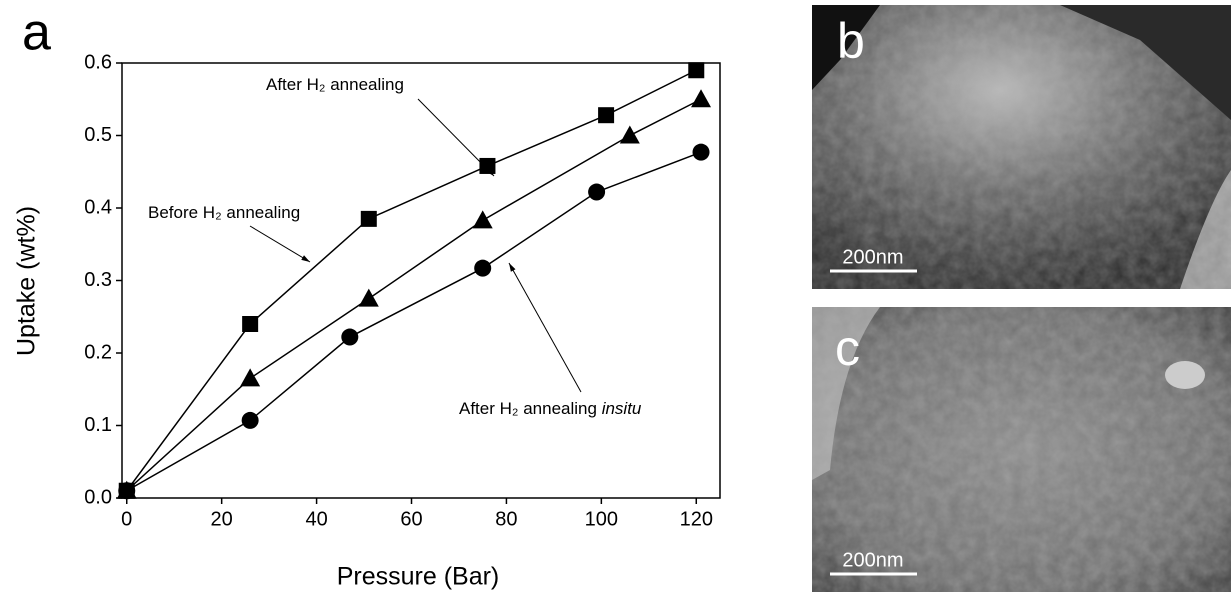 This screenshot has width=1231, height=592. What do you see at coordinates (851, 41) in the screenshot?
I see `image-label: b` at bounding box center [851, 41].